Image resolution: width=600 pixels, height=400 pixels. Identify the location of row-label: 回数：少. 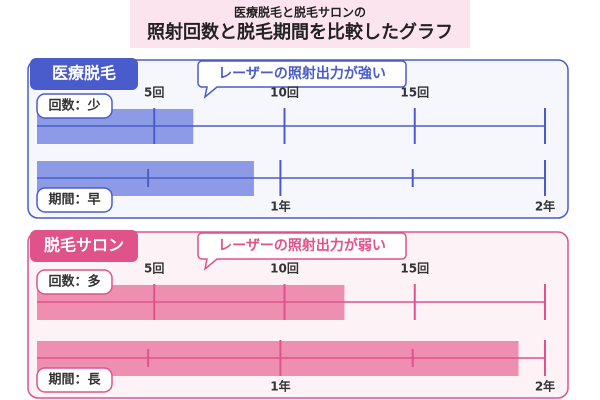
(74, 106).